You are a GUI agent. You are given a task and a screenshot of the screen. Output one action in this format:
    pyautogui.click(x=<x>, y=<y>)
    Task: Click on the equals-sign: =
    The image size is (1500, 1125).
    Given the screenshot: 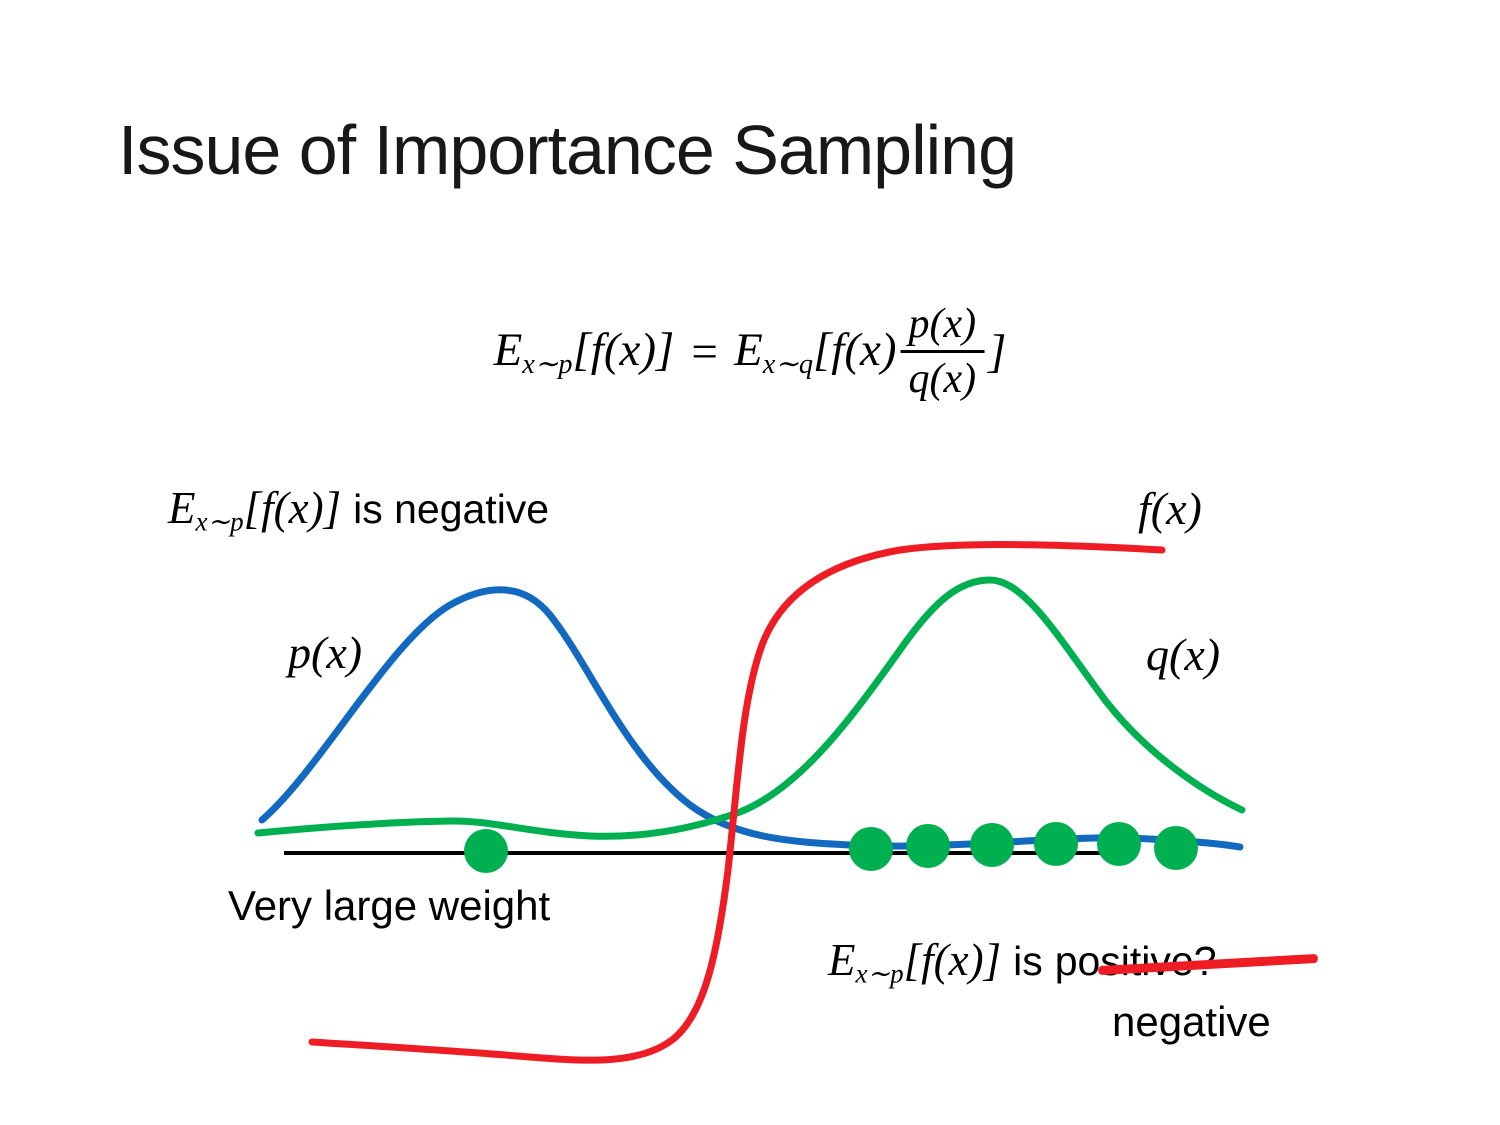 What is the action you would take?
    pyautogui.click(x=704, y=351)
    